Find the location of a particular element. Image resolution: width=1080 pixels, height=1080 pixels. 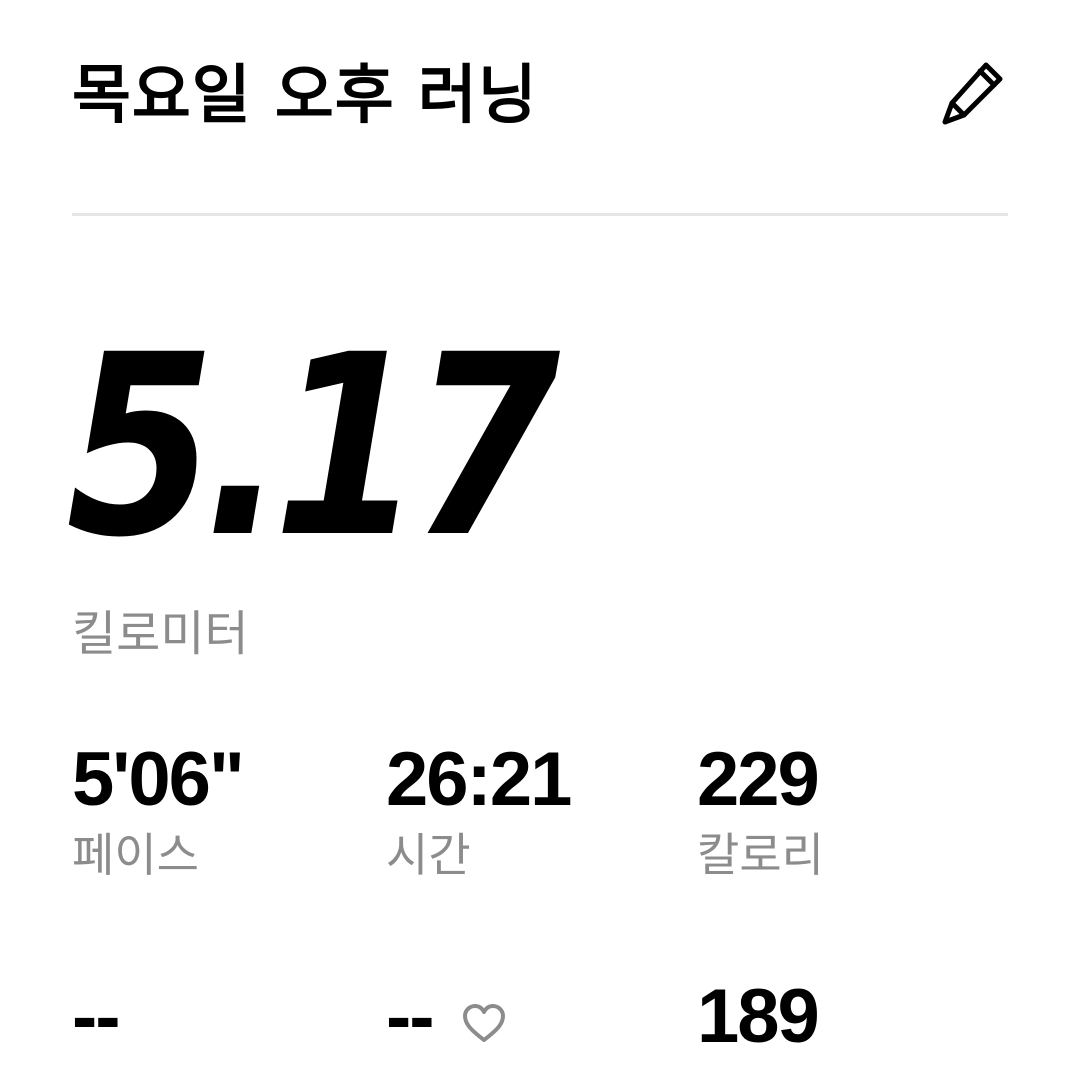

stat-heart-rate: -- is located at coordinates (536, 1017).